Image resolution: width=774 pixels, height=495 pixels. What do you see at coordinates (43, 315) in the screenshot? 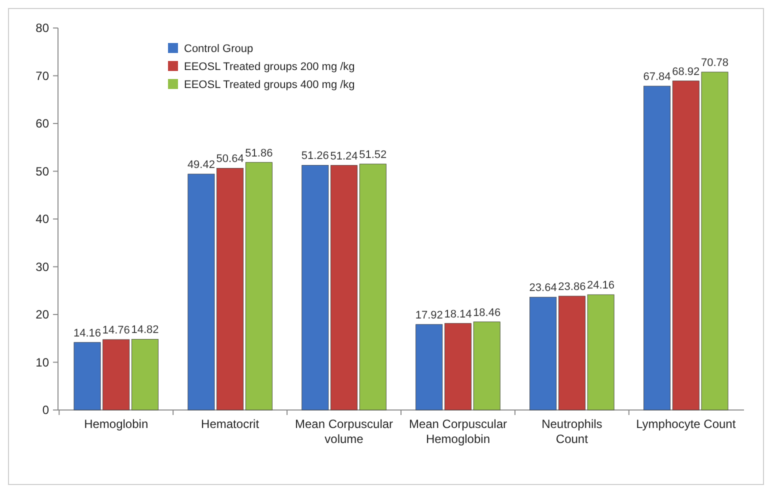
I see `y-tick-label: 20` at bounding box center [43, 315].